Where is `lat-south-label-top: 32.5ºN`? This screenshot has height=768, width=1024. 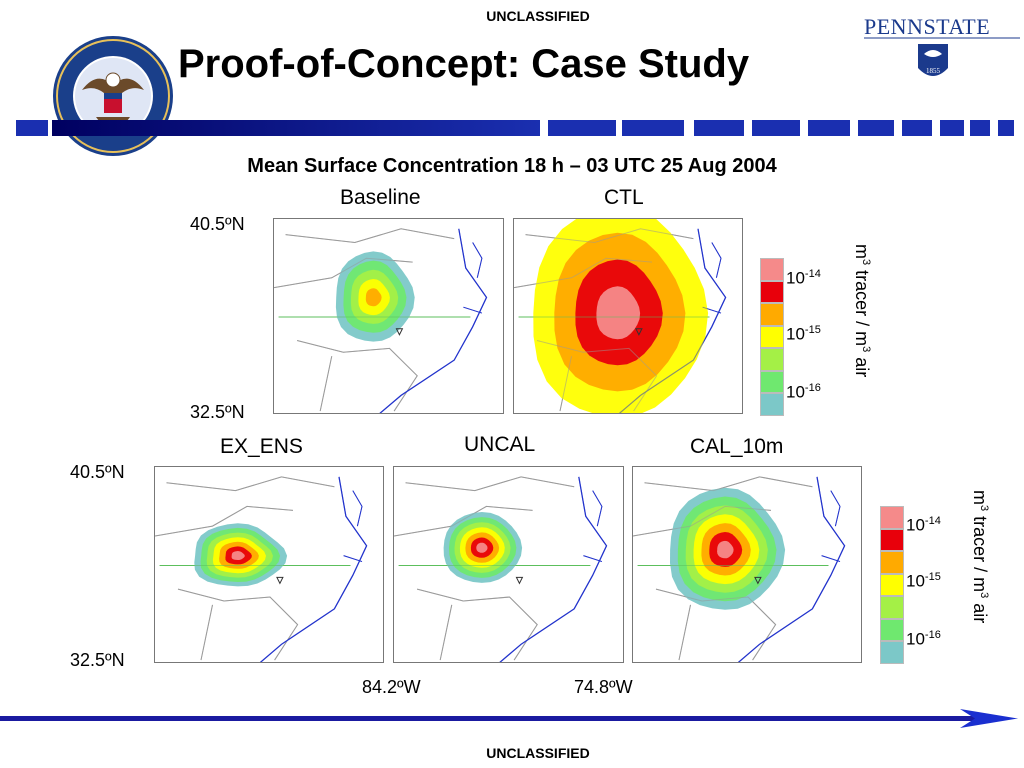 lat-south-label-top: 32.5ºN is located at coordinates (217, 412).